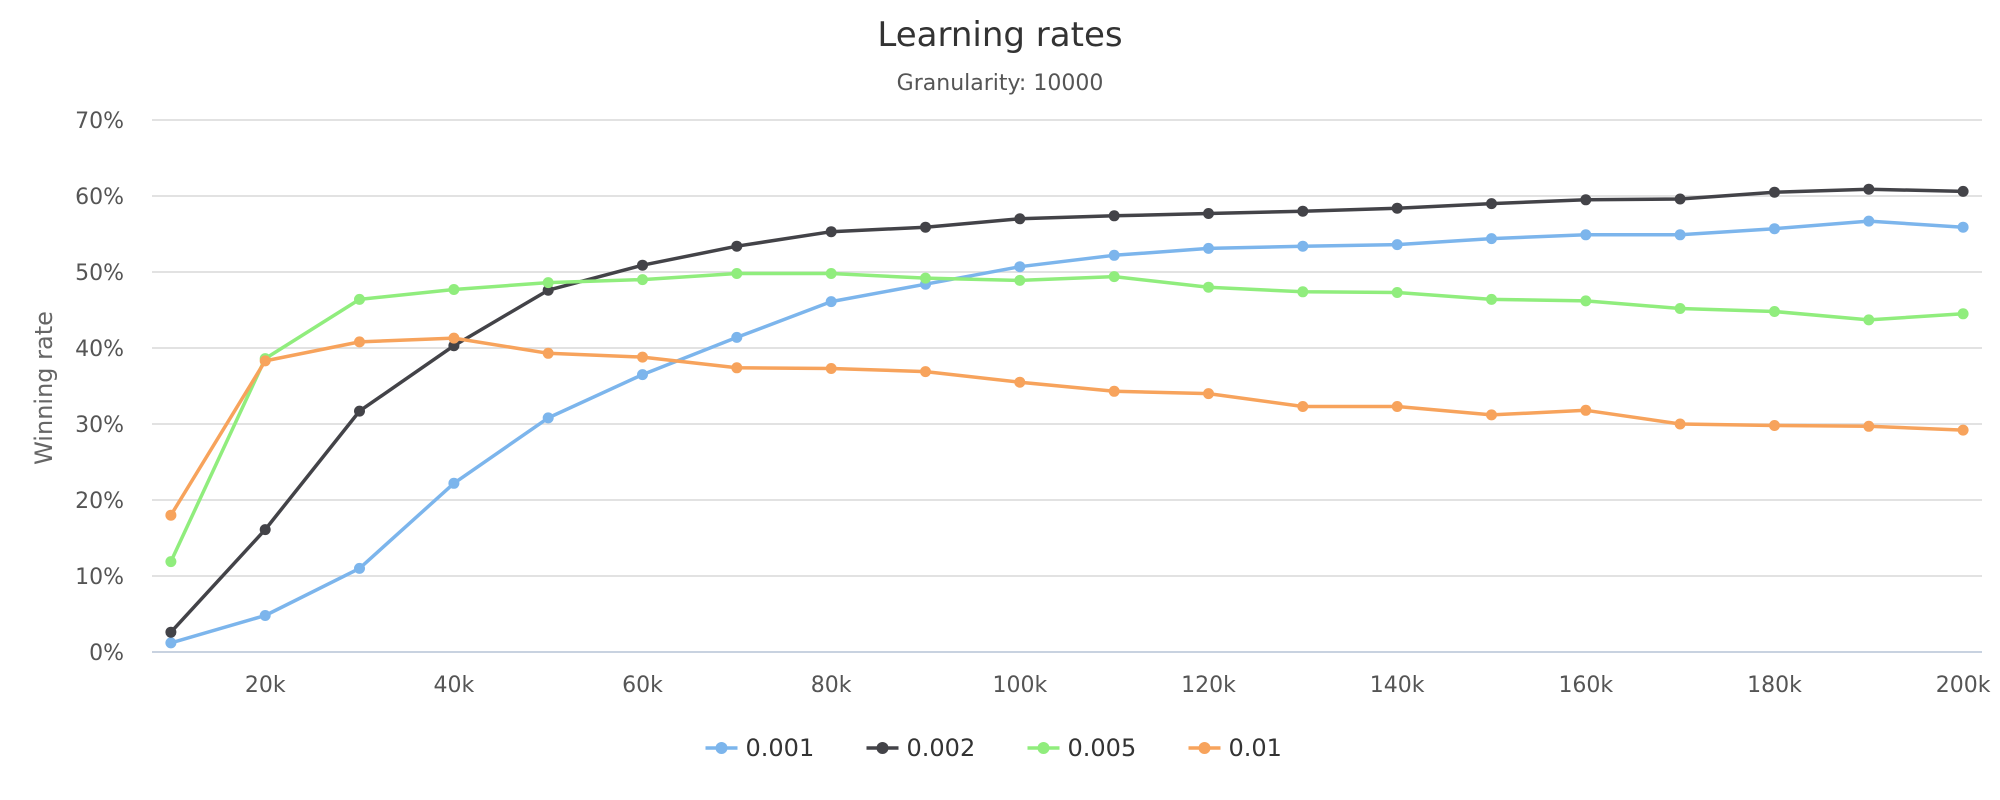 This screenshot has width=2000, height=800. What do you see at coordinates (642, 685) in the screenshot?
I see `x-tick-label: 60k` at bounding box center [642, 685].